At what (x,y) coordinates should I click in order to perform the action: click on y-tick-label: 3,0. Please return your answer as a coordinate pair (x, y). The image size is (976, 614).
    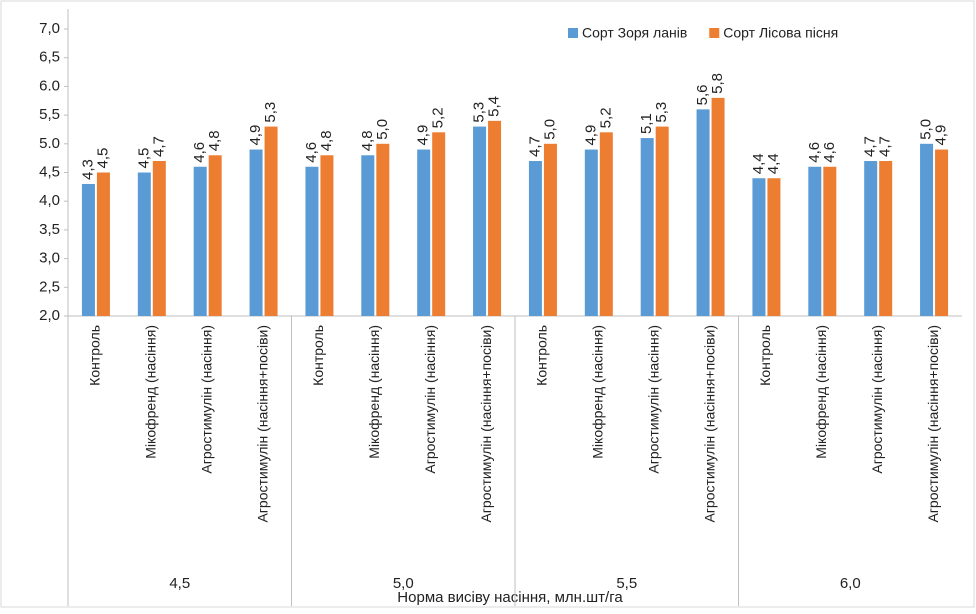
    Looking at the image, I should click on (49, 258).